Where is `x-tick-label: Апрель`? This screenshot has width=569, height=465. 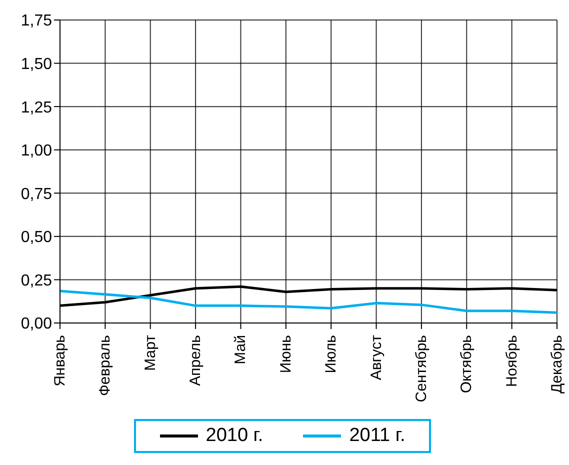
x-tick-label: Апрель is located at coordinates (195, 360).